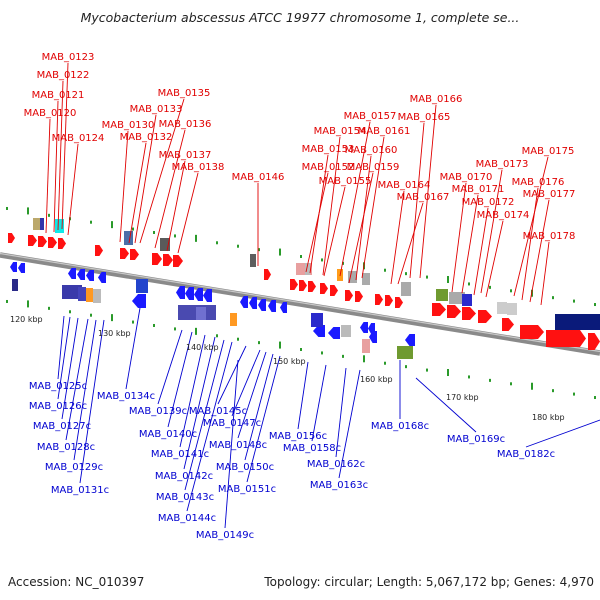 The image size is (600, 600). I want to click on forward-gene-label: MAB_0137, so click(185, 155).